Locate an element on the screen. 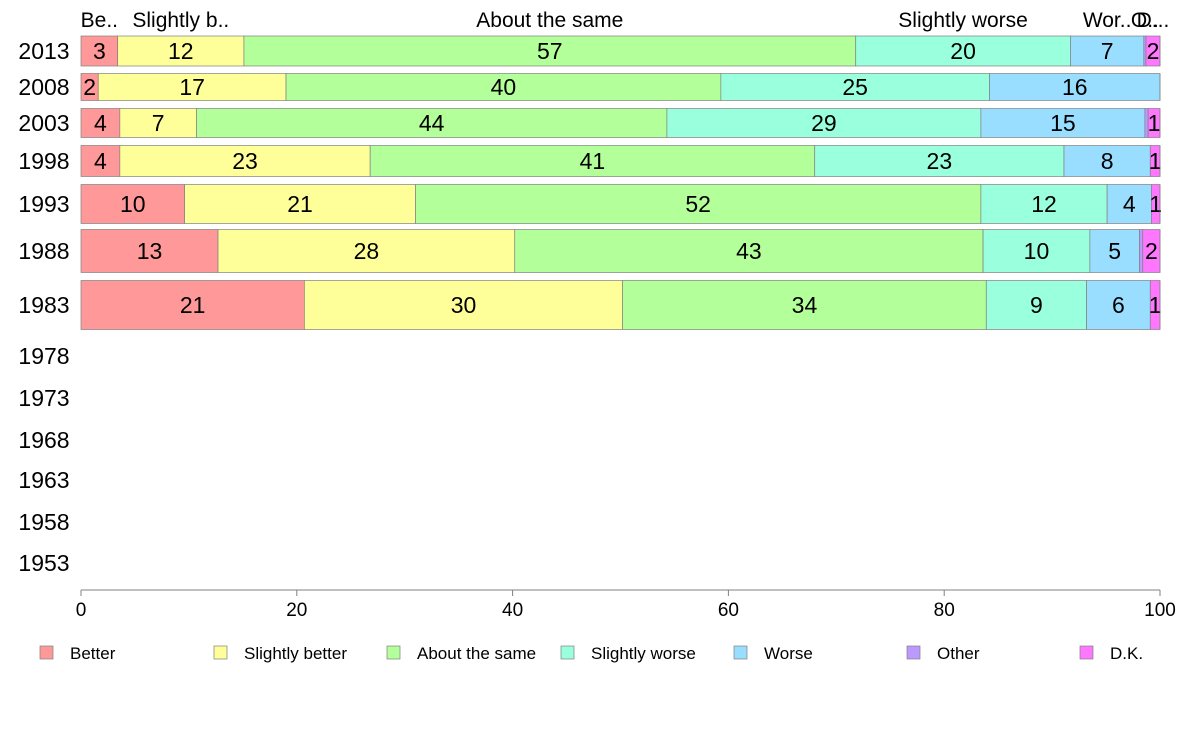  data-label-1988-1: 28 is located at coordinates (367, 251).